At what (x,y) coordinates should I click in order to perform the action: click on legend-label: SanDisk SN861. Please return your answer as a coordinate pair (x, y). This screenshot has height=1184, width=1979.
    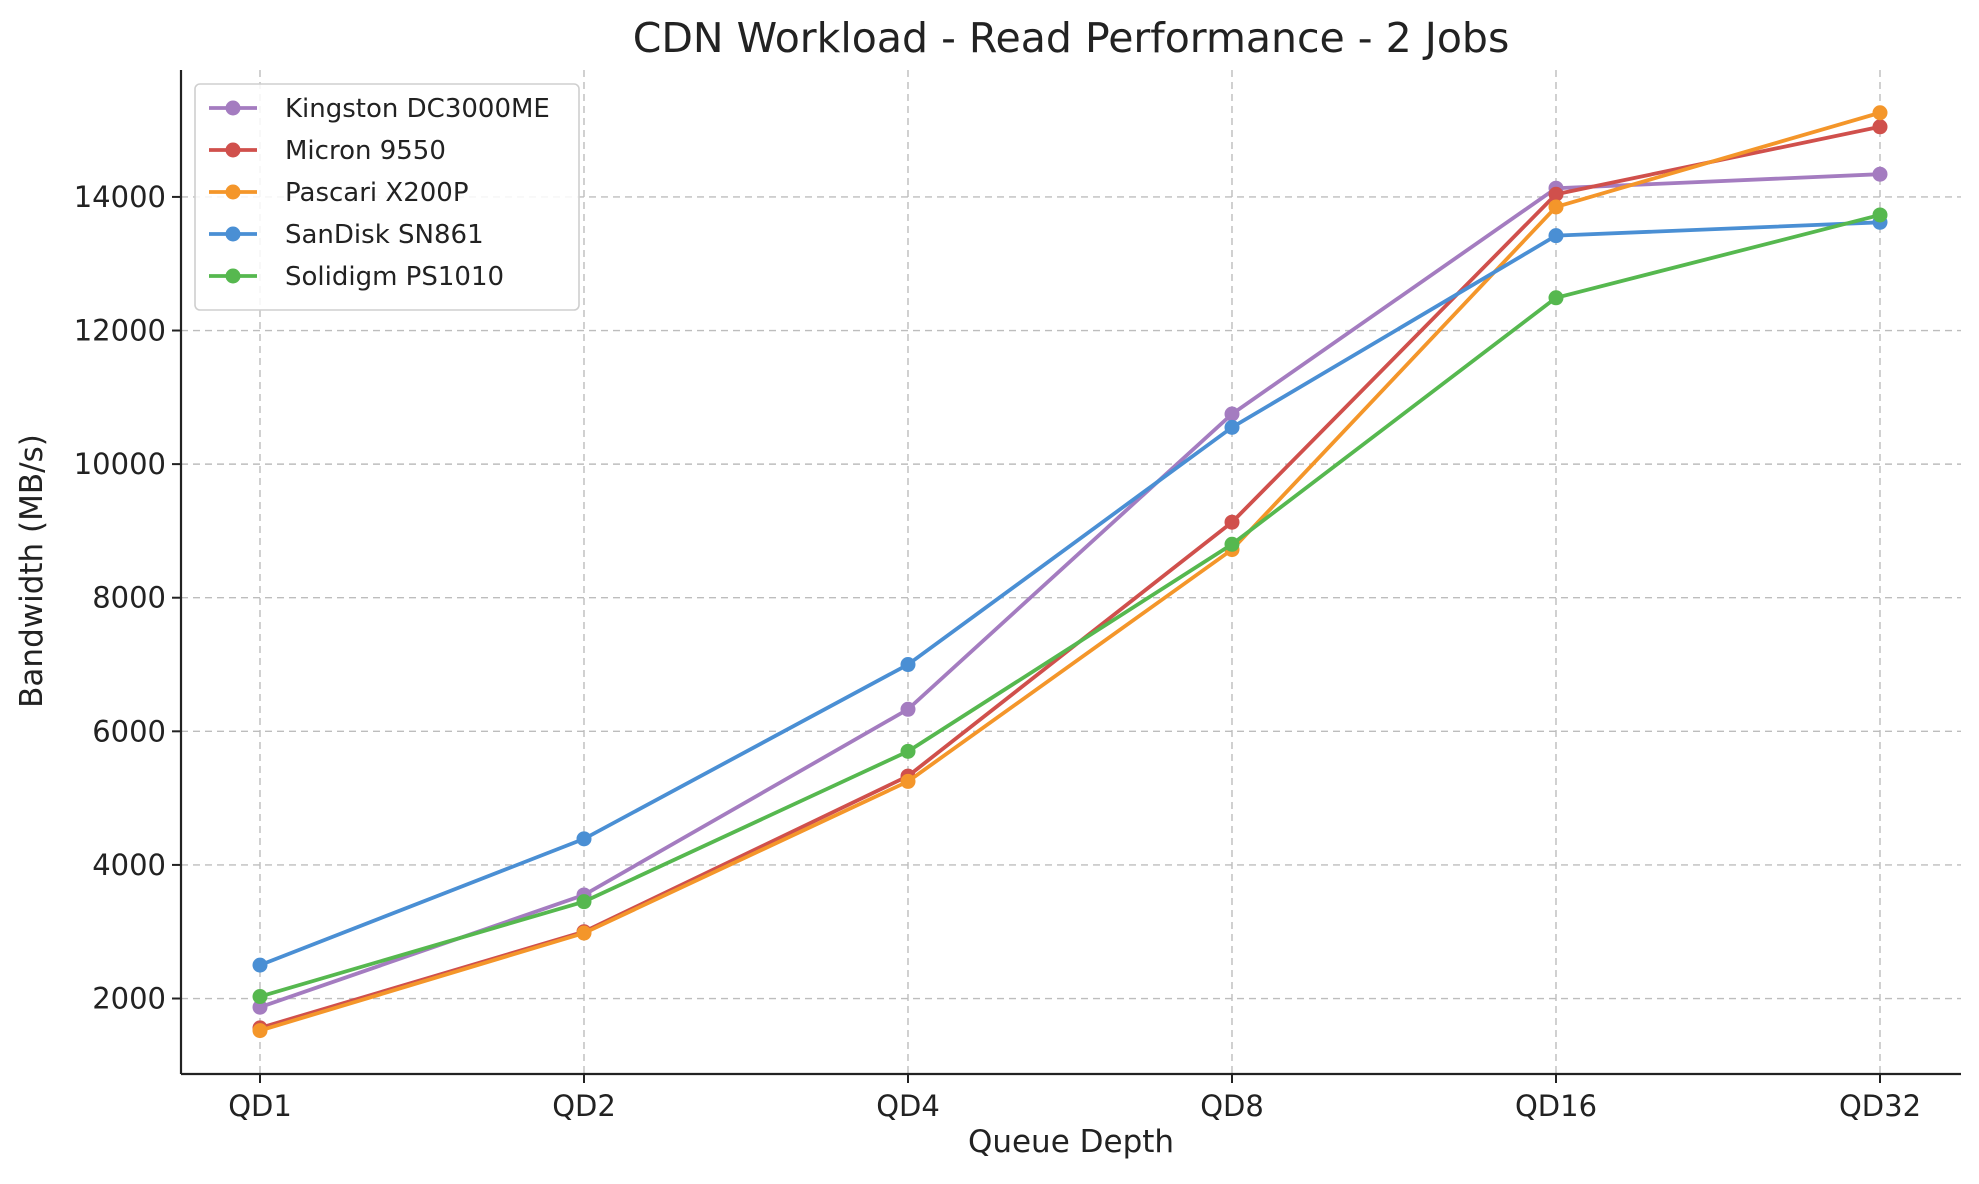
    Looking at the image, I should click on (384, 235).